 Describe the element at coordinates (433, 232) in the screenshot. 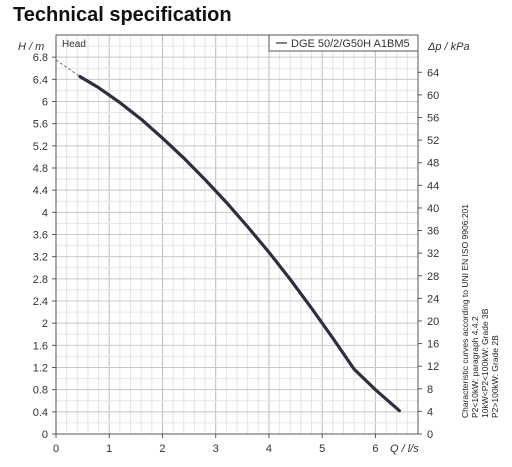

I see `y-right-tick-label: 36` at that location.